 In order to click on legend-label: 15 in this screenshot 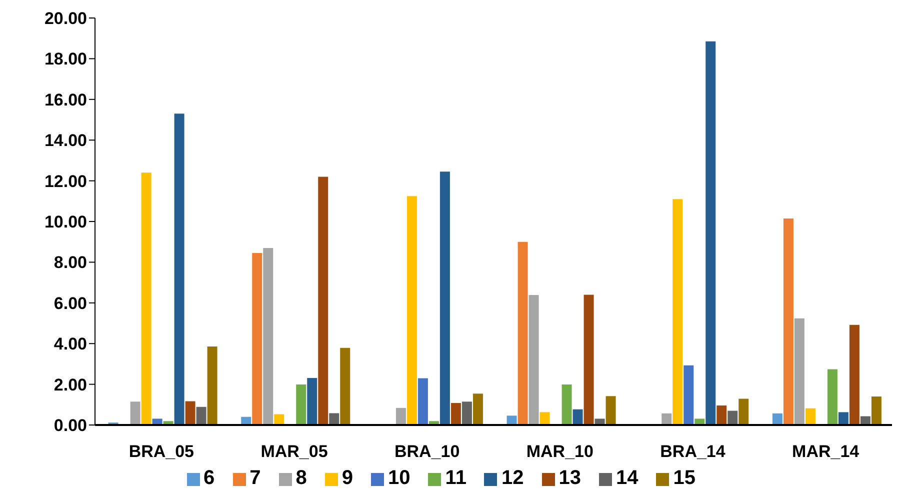, I will do `click(684, 478)`.